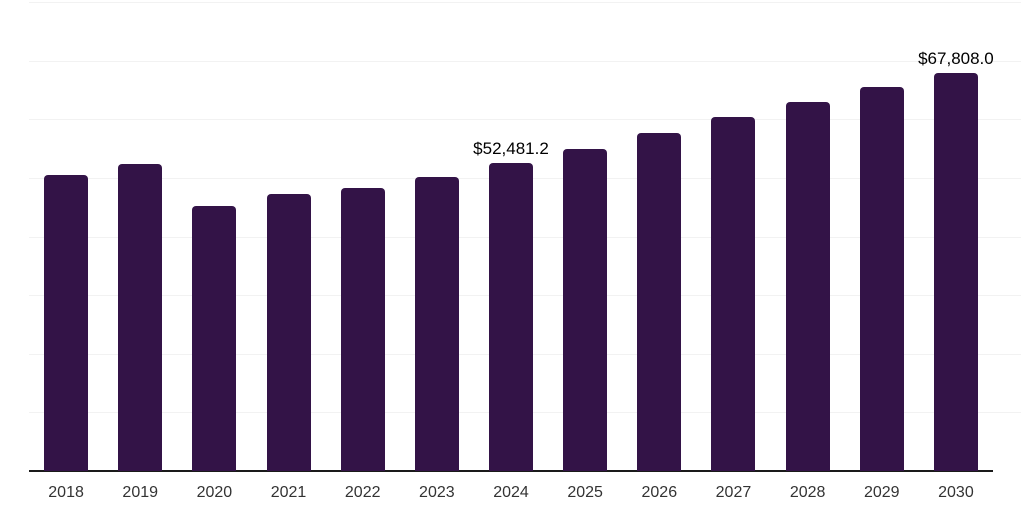 The height and width of the screenshot is (512, 1024). Describe the element at coordinates (511, 492) in the screenshot. I see `x-tick-label-2024: 2024` at that location.